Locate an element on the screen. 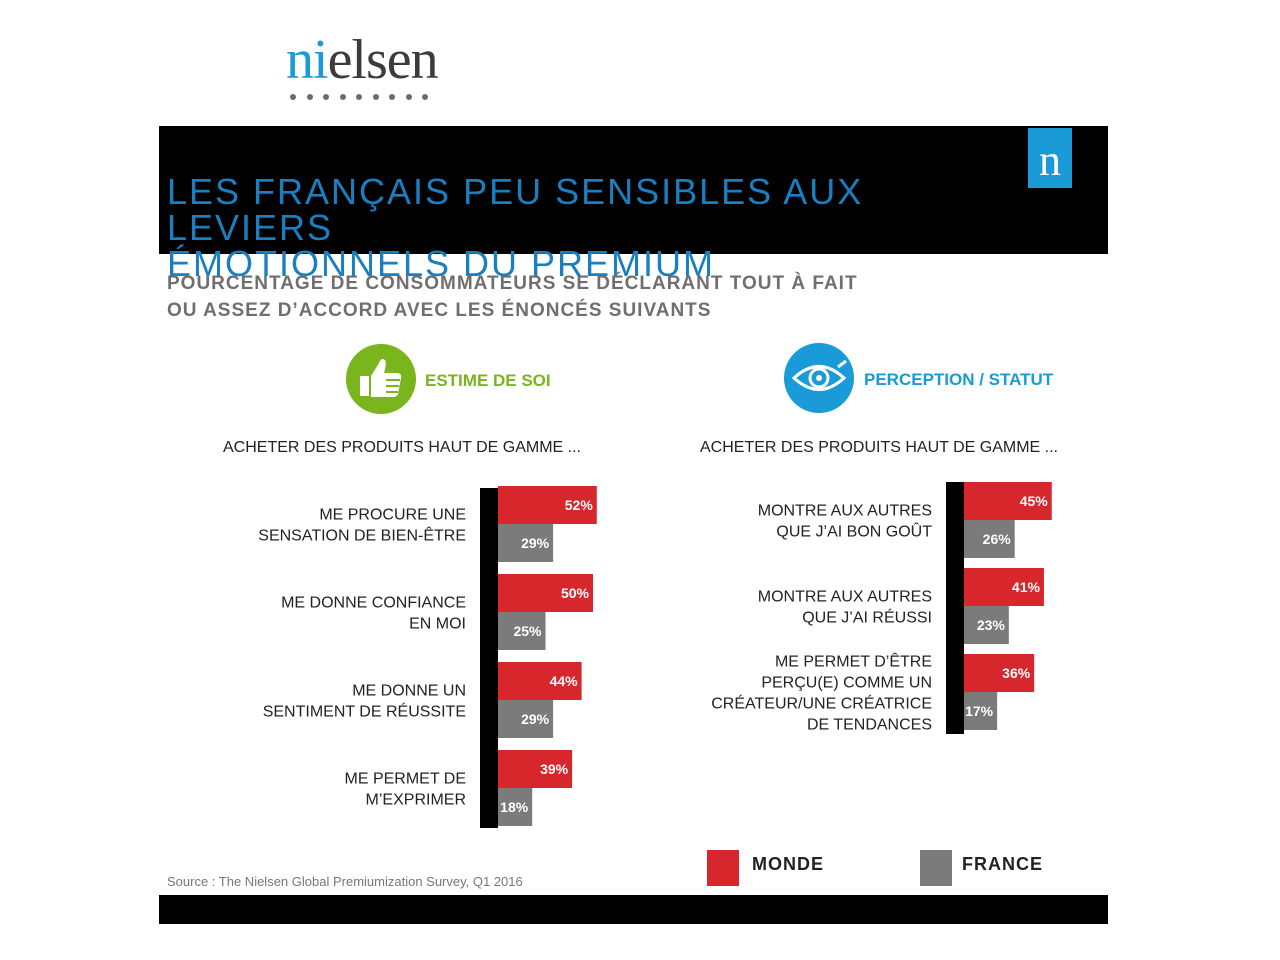 The width and height of the screenshot is (1280, 960). bar-value-label: 23% is located at coordinates (991, 625).